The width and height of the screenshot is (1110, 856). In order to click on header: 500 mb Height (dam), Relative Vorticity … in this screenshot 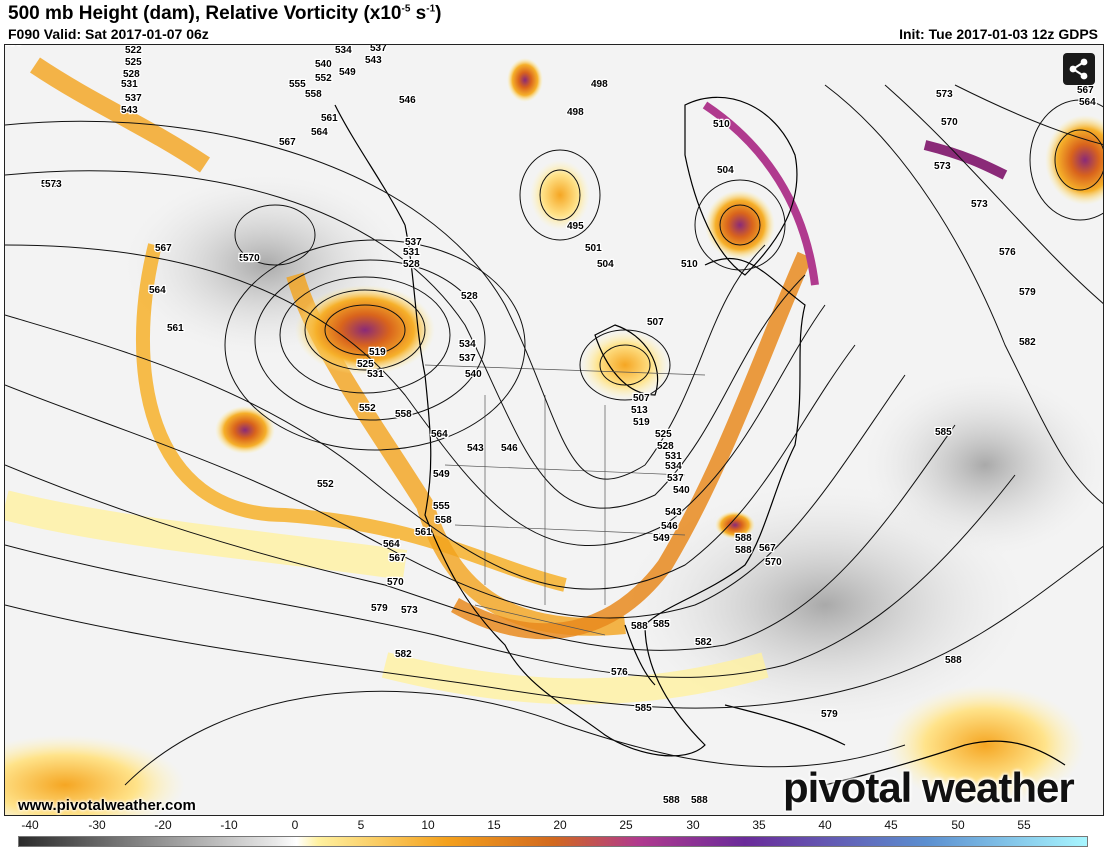, I will do `click(555, 22)`.